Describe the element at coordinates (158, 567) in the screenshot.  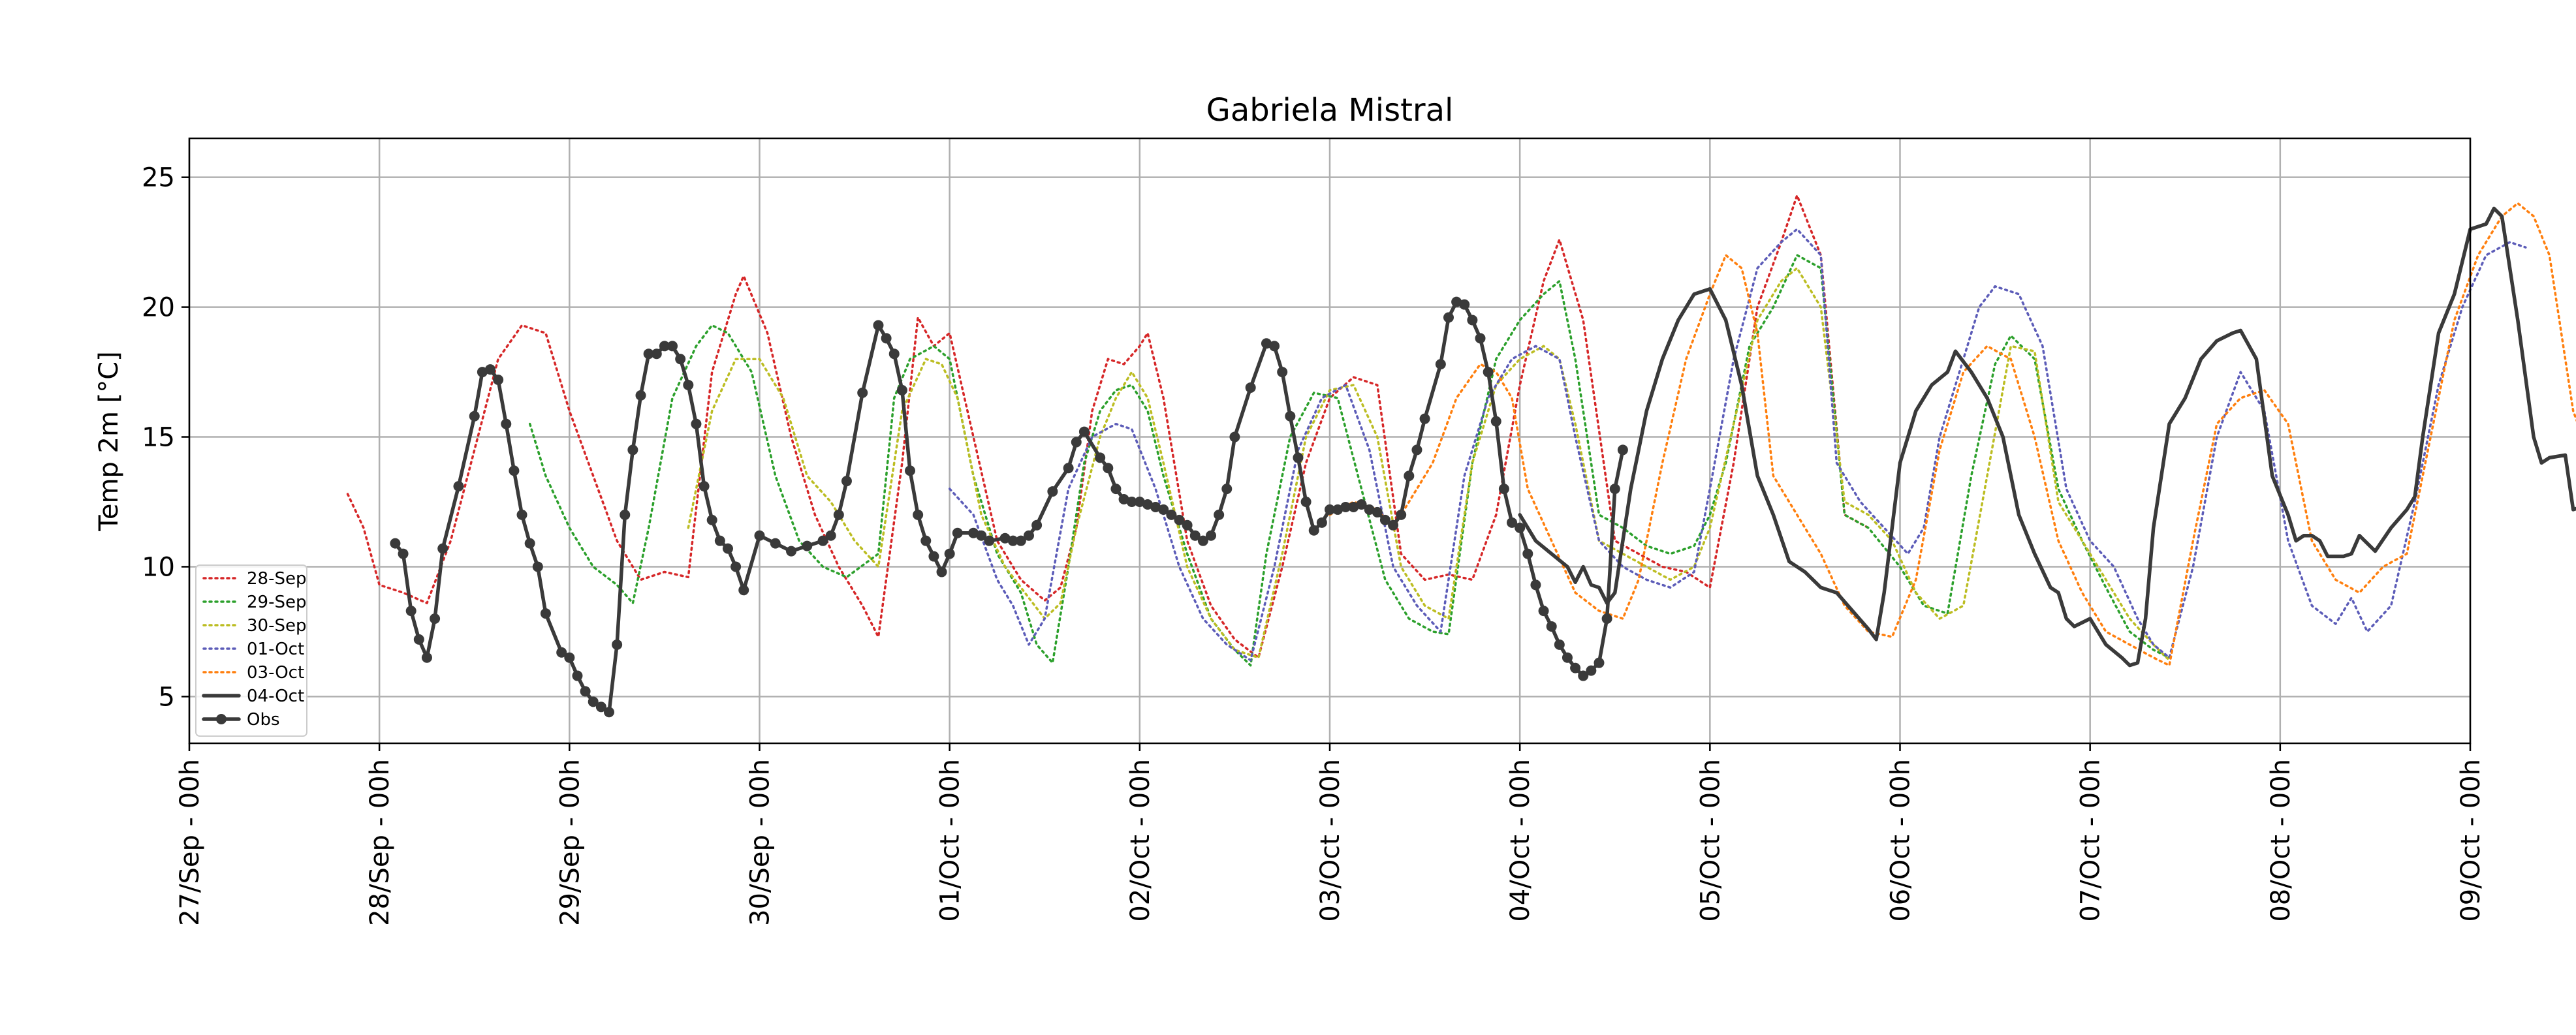
I see `y-tick-label: 10` at that location.